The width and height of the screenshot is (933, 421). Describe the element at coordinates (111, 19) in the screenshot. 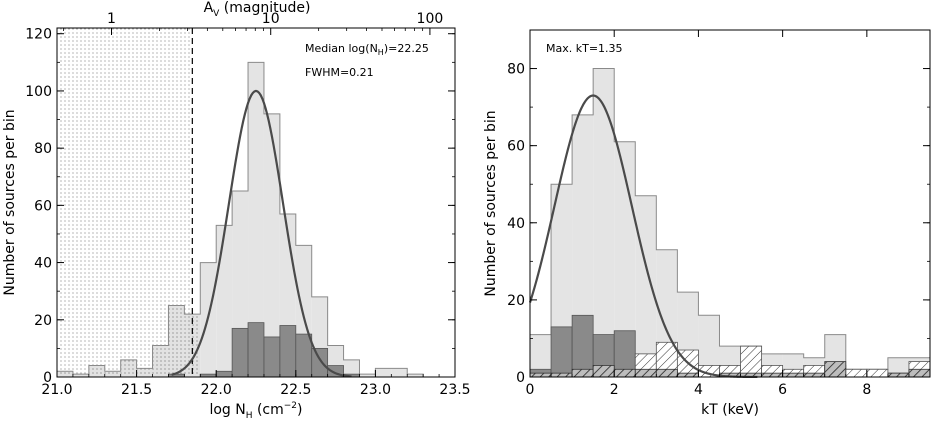

I see `top-tick-label: 1` at that location.